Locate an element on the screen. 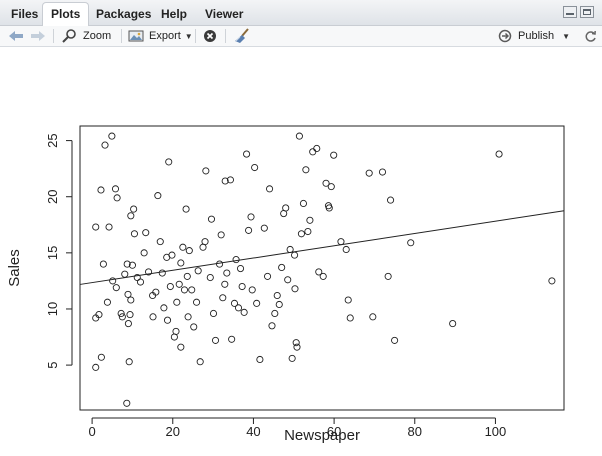 The image size is (602, 456). tab-plots: Plots is located at coordinates (66, 14).